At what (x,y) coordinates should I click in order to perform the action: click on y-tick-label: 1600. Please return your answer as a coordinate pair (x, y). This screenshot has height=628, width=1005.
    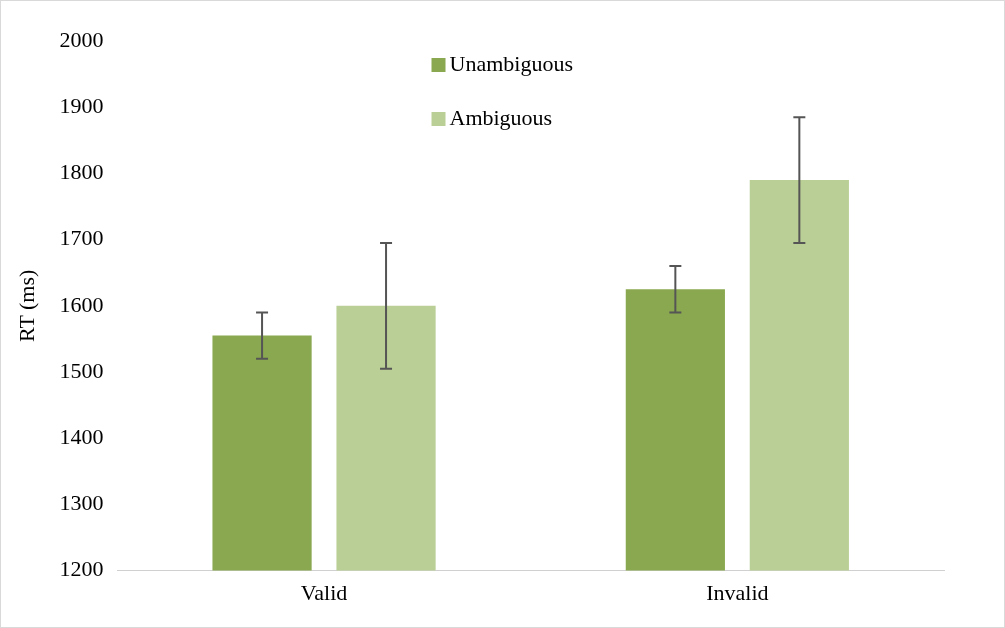
    Looking at the image, I should click on (81, 304).